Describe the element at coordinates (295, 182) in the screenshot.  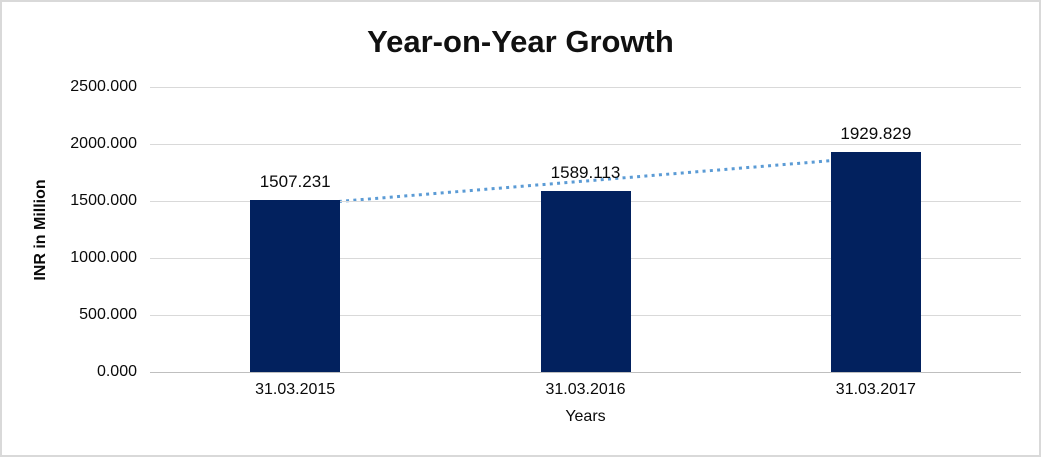
I see `bar-value-label: 1507.231` at that location.